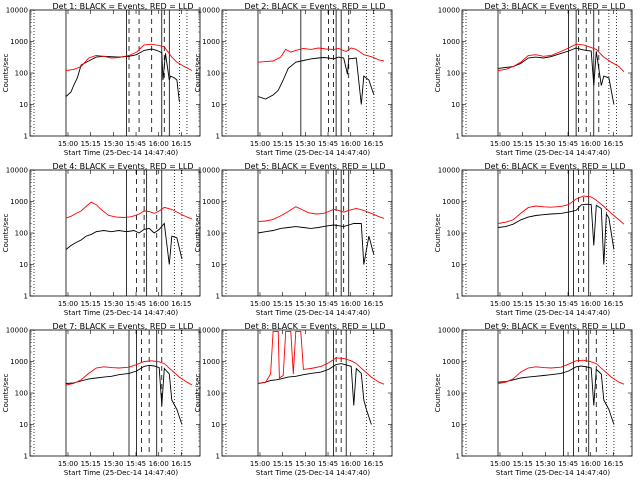 This screenshot has width=640, height=480. What do you see at coordinates (315, 6) in the screenshot?
I see `plot-title: Det 2: BLACK = Events, RED = LLD` at bounding box center [315, 6].